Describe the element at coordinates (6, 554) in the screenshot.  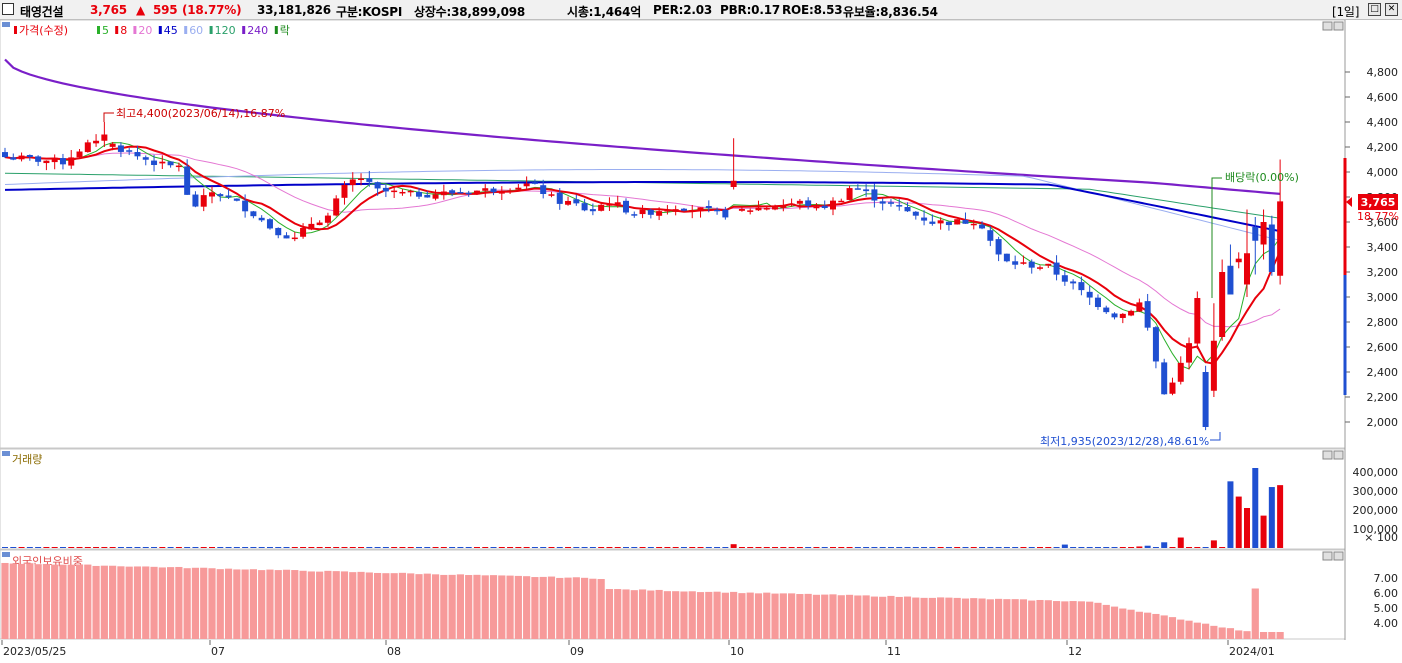
I see `foreign-menu-icon` at that location.